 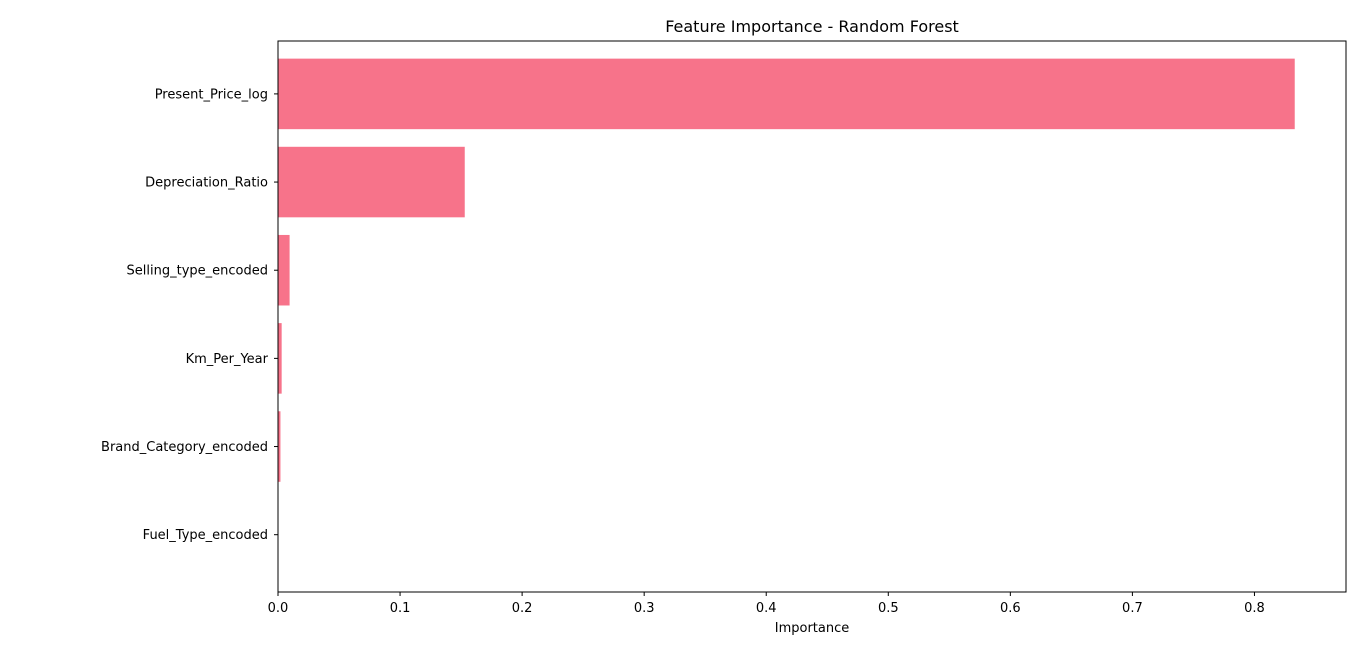 I want to click on x-tick-label: 0.2, so click(x=522, y=608).